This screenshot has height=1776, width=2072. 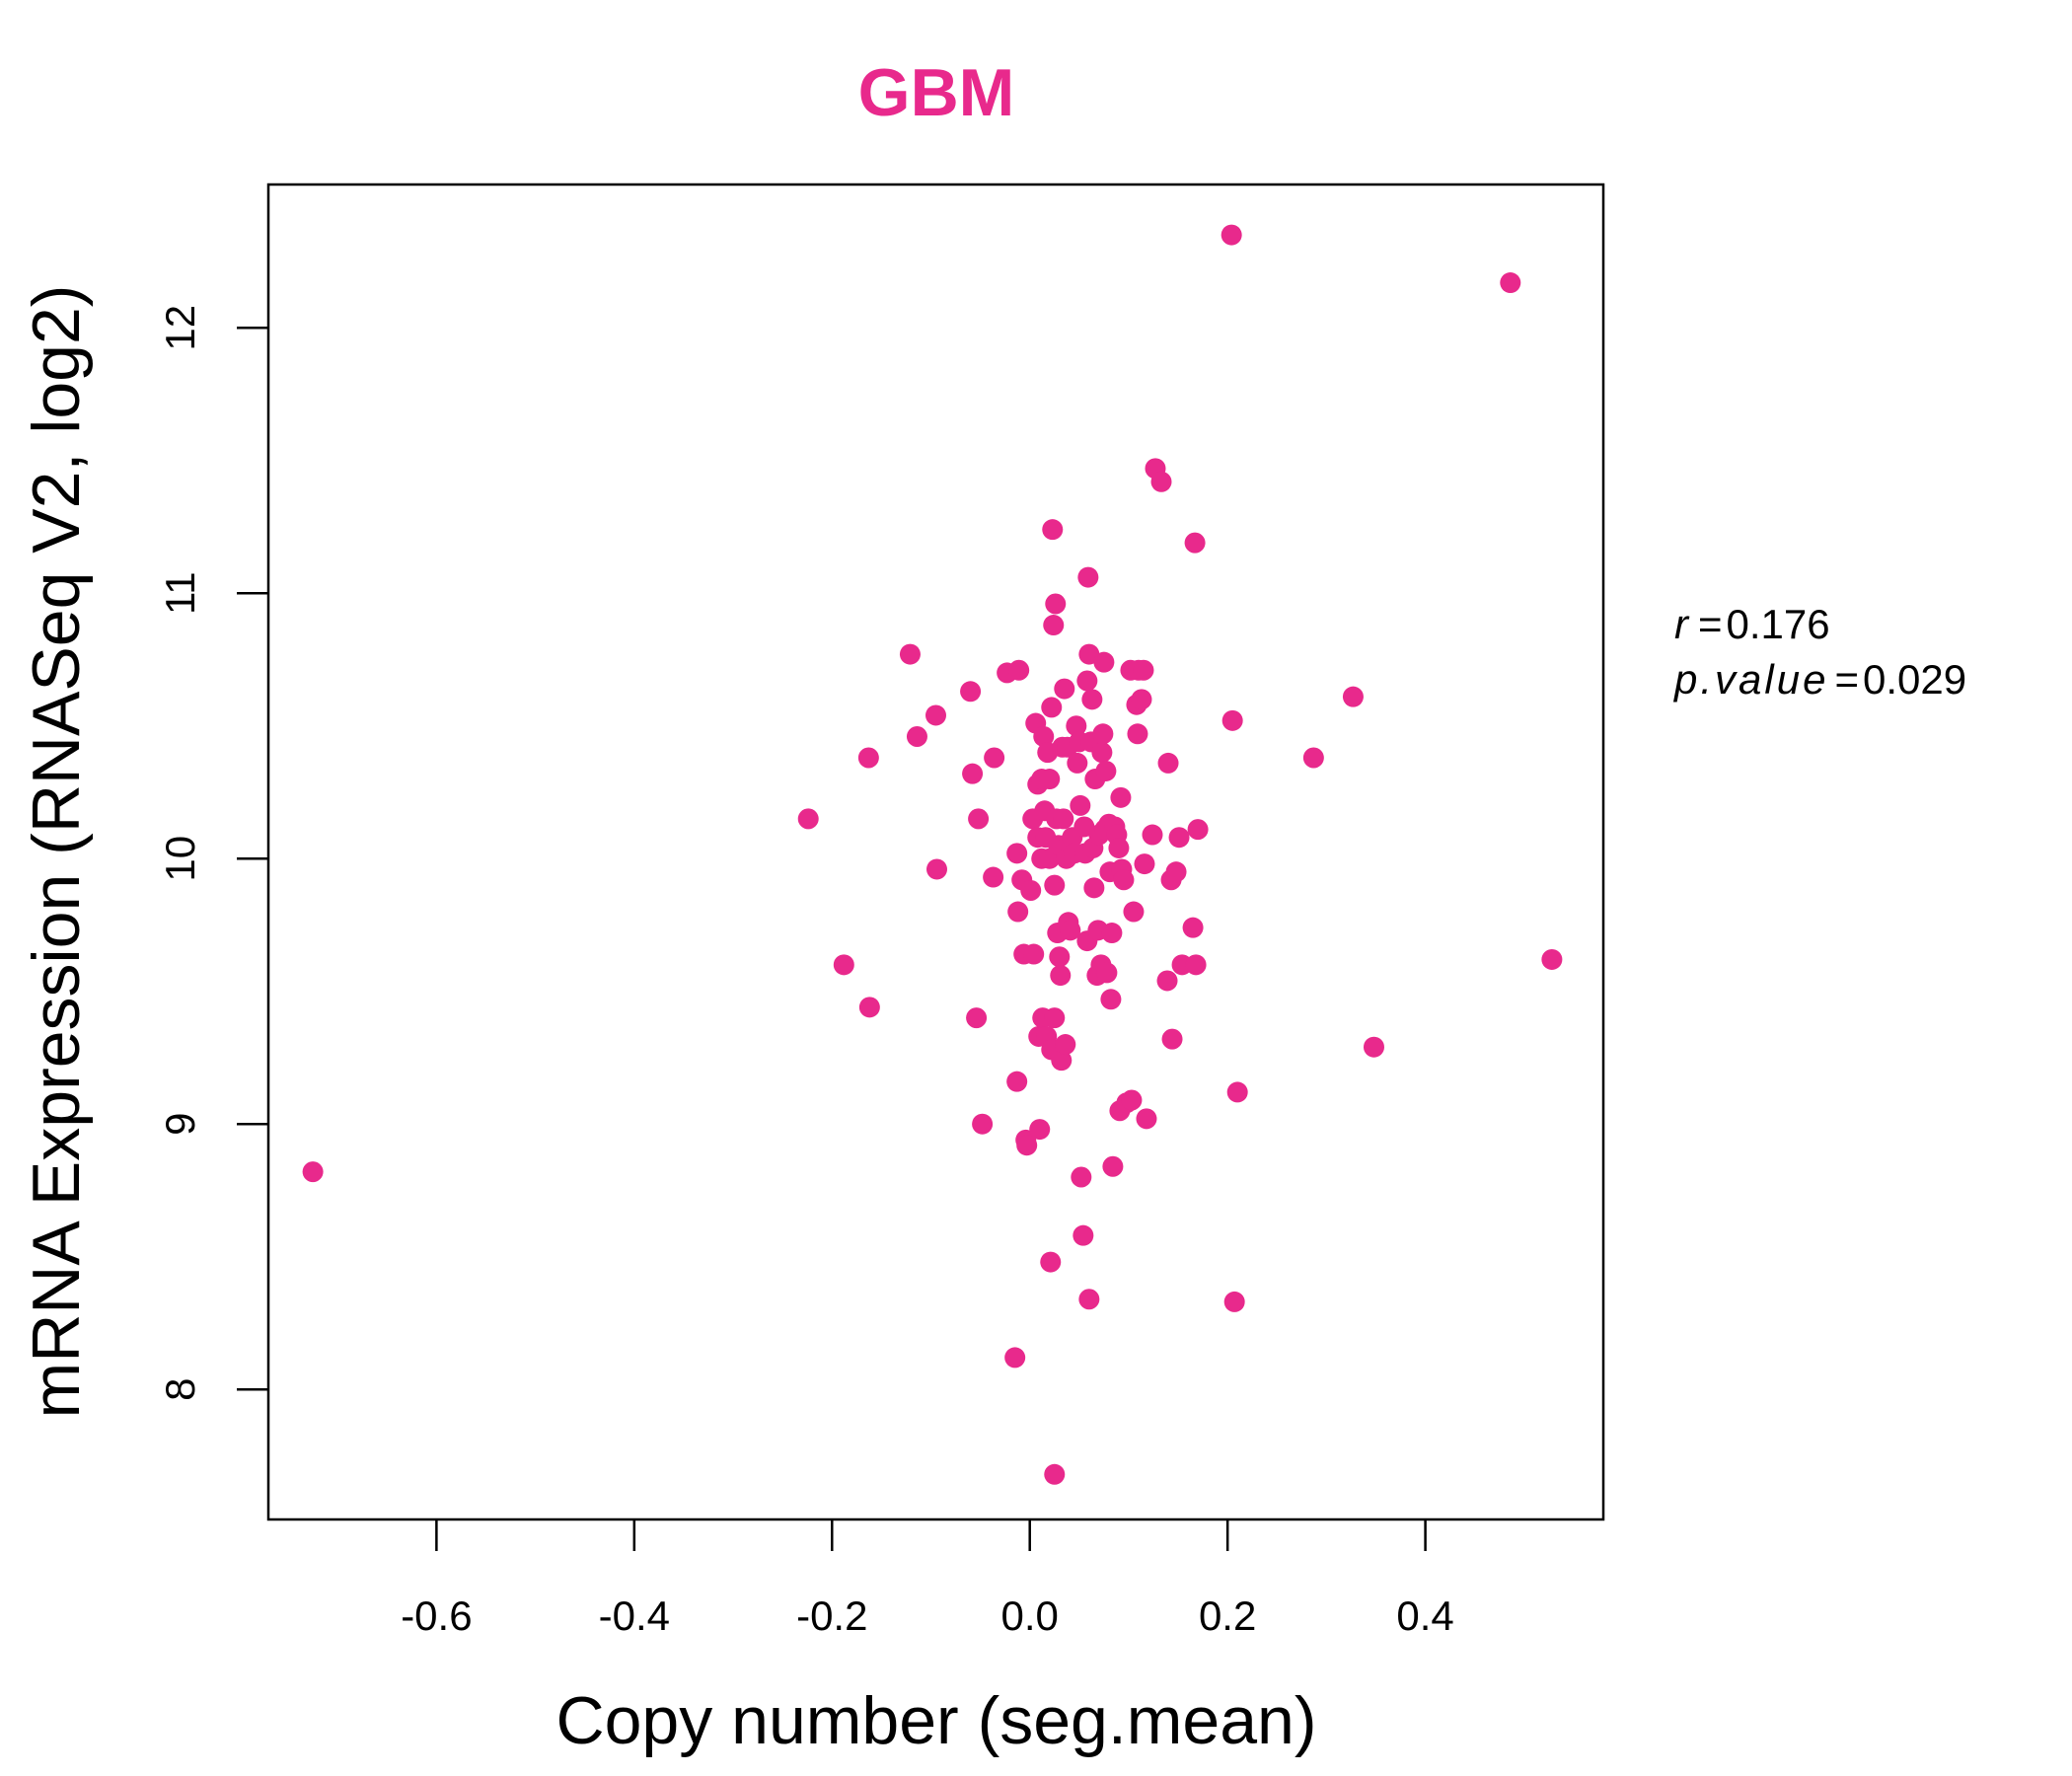 I want to click on p-value-statistic: p.value =0.029, so click(x=1819, y=680).